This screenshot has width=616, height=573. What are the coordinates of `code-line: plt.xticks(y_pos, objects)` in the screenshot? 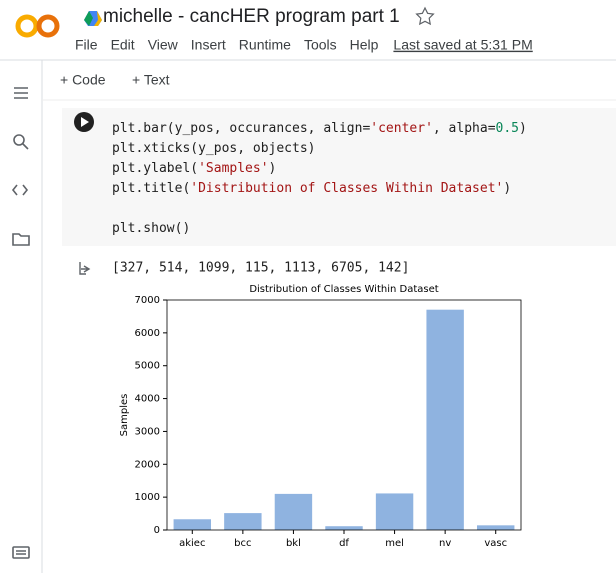 It's located at (214, 148).